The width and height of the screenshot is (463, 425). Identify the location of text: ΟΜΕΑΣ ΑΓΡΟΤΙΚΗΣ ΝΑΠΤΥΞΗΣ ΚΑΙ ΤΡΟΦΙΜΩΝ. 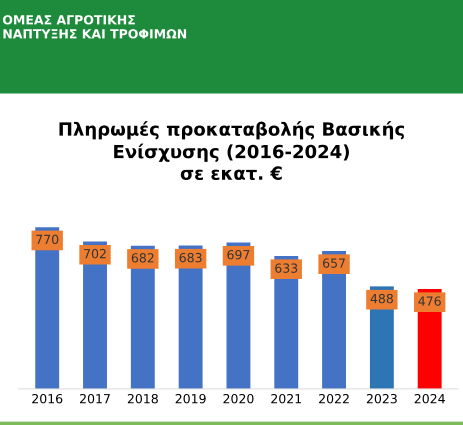
(94, 27).